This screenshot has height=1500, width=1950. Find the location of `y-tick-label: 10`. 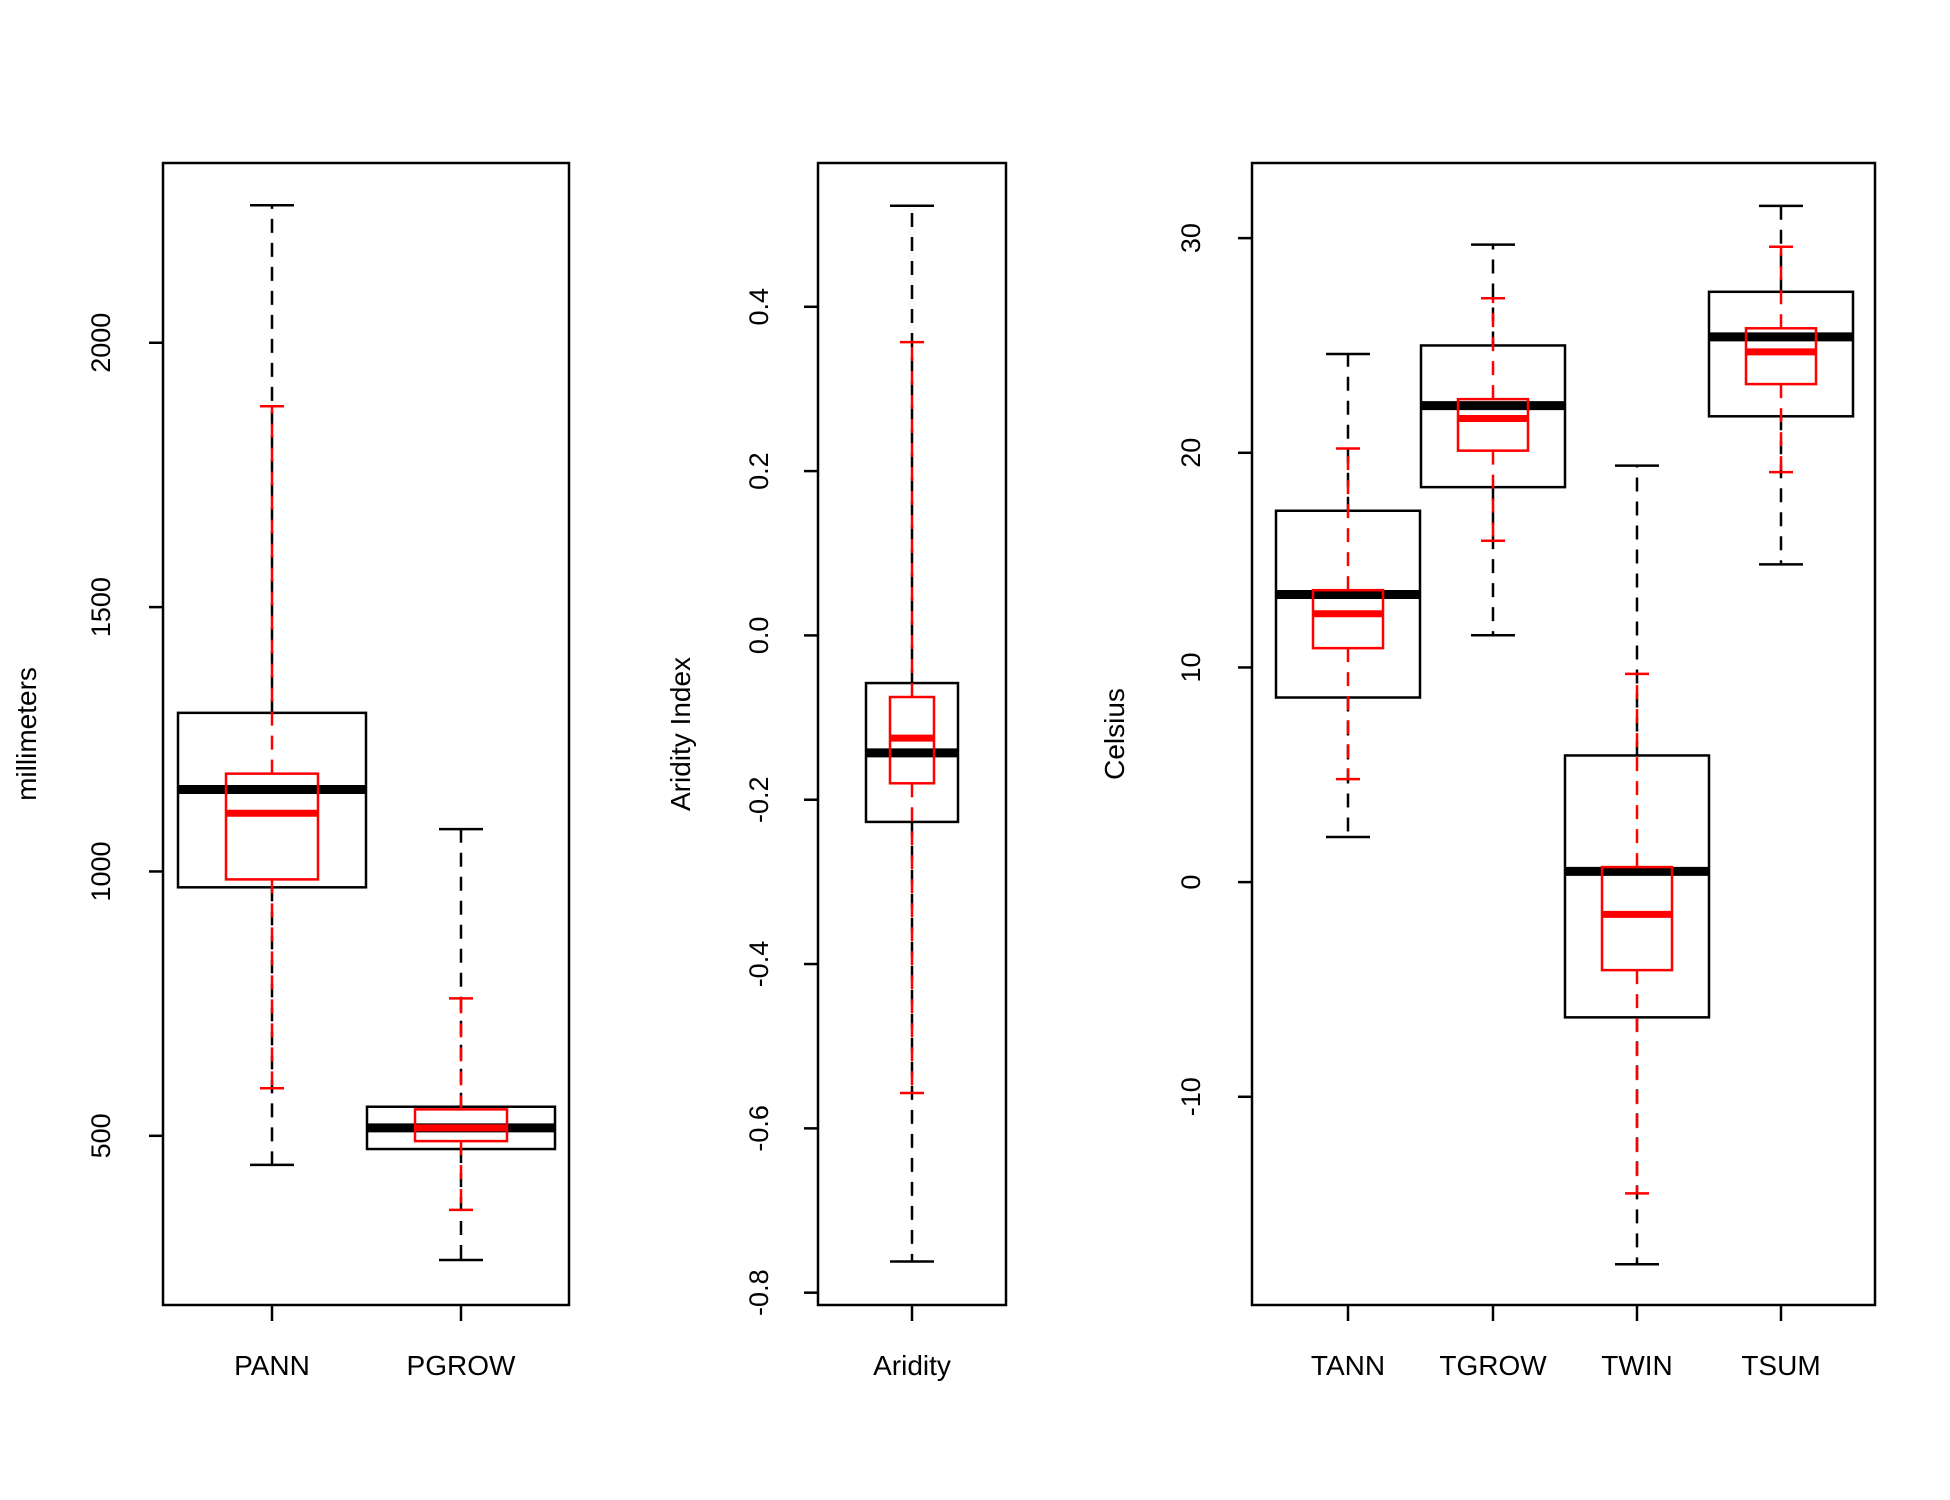

y-tick-label: 10 is located at coordinates (1191, 667).